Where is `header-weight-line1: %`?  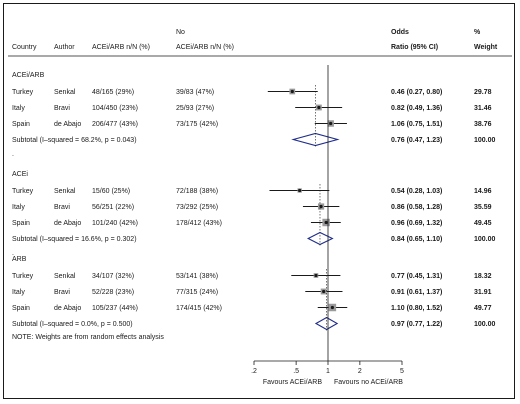 header-weight-line1: % is located at coordinates (477, 32).